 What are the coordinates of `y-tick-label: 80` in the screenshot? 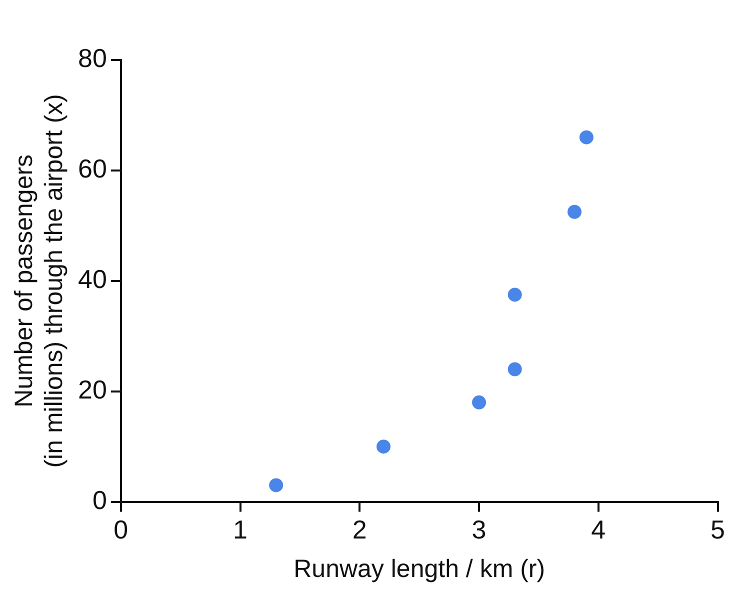 It's located at (92, 58).